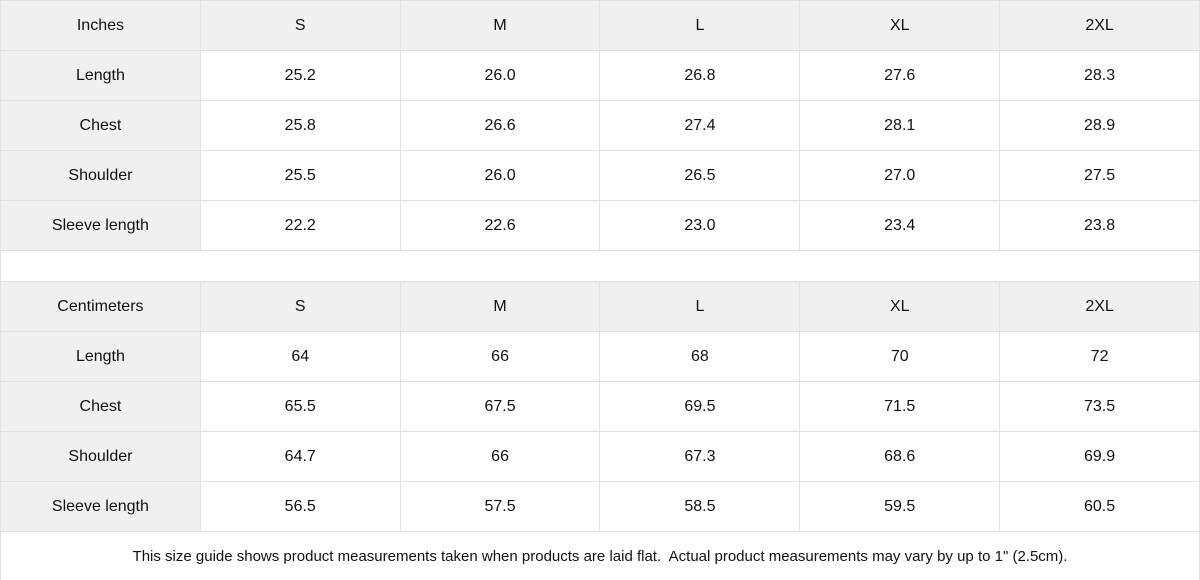 The image size is (1200, 580). Describe the element at coordinates (900, 506) in the screenshot. I see `size-value: 59.5` at that location.